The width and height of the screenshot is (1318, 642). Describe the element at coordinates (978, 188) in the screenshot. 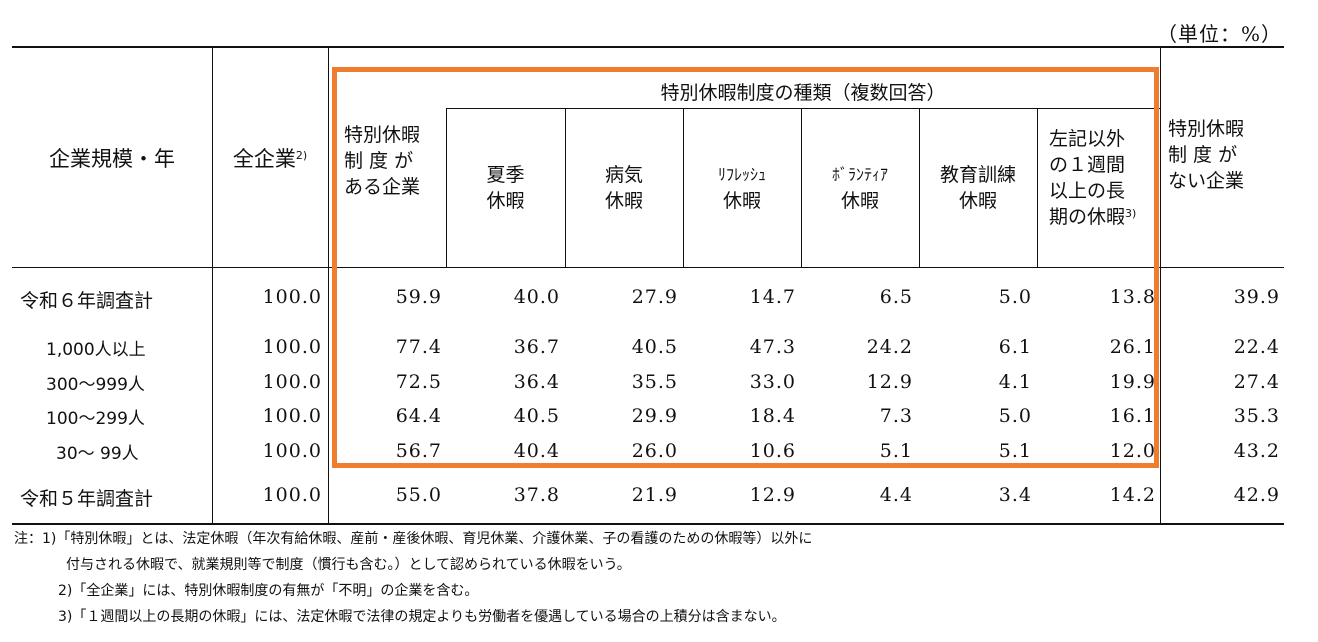

I see `header-education-leave: 教育訓練 休暇` at that location.